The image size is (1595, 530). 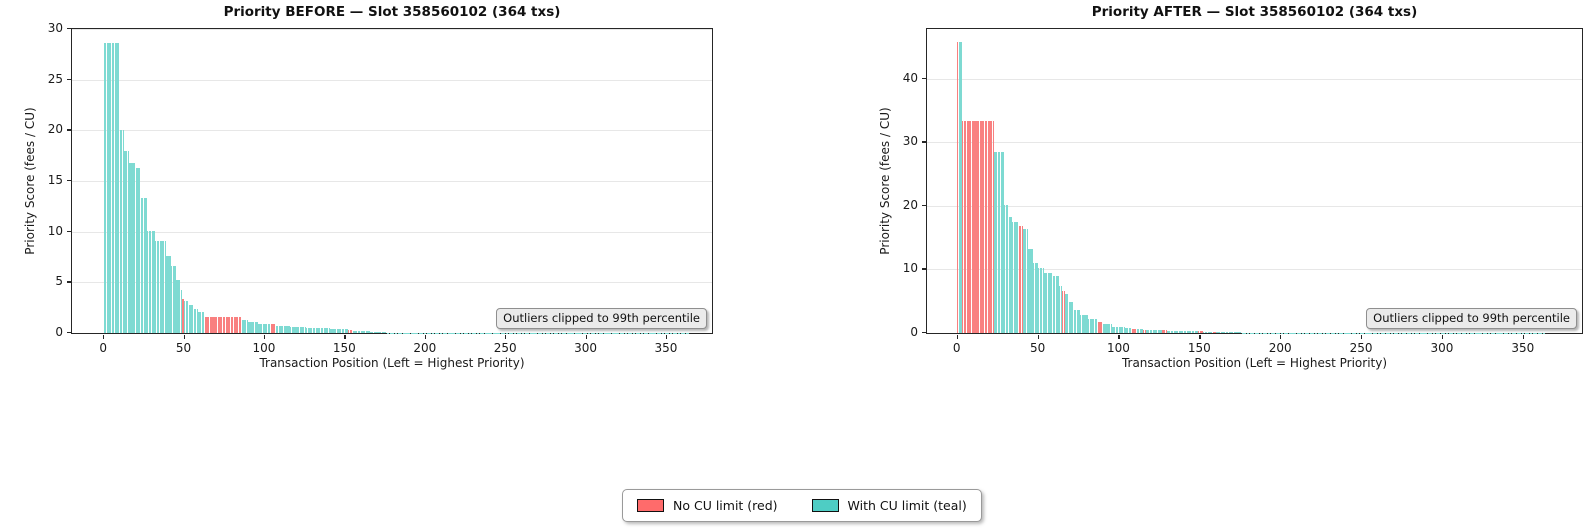 I want to click on x-tick-label: 300, so click(x=586, y=348).